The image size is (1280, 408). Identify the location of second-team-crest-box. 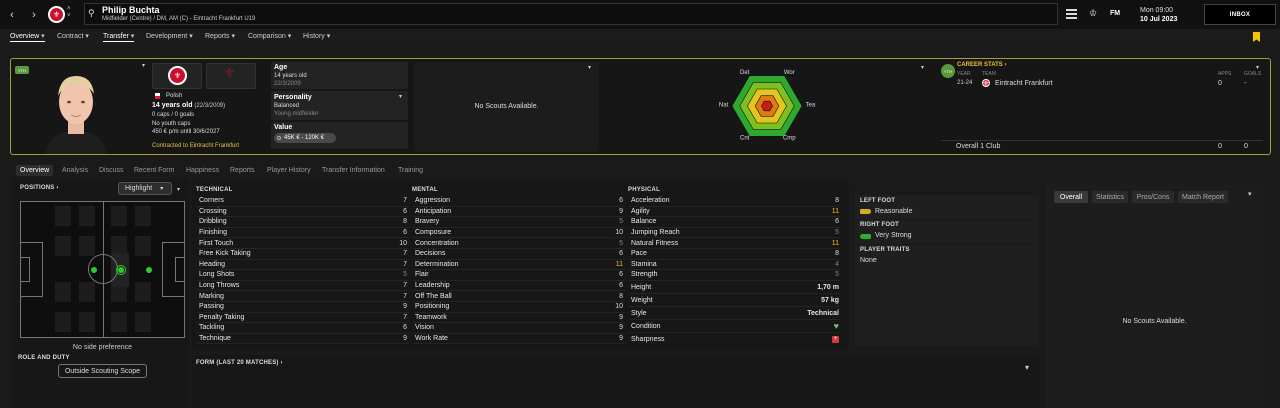
(231, 76).